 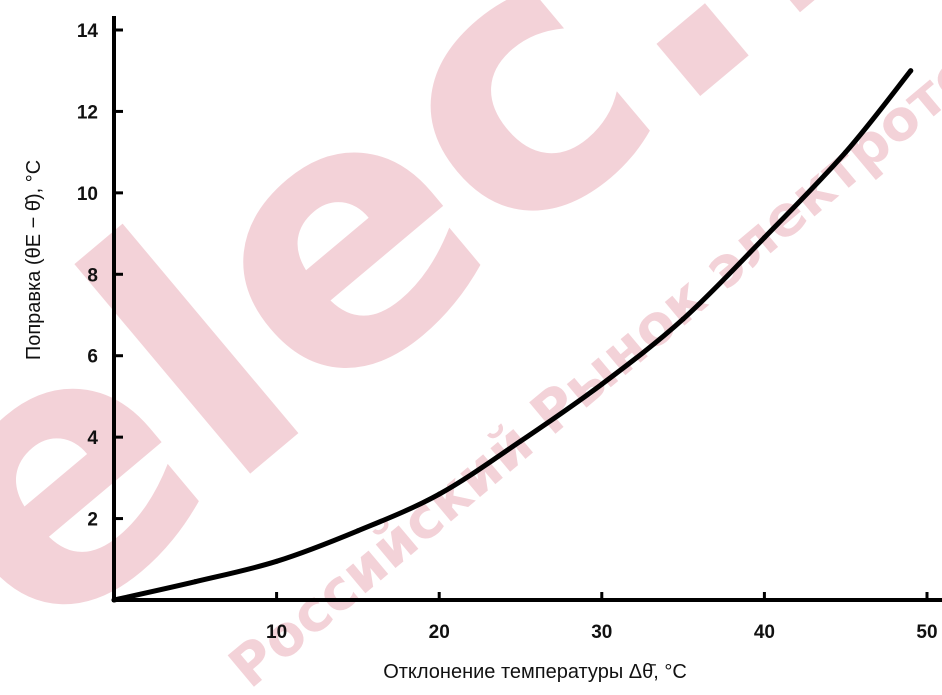 What do you see at coordinates (276, 632) in the screenshot?
I see `x-tick-label: 10` at bounding box center [276, 632].